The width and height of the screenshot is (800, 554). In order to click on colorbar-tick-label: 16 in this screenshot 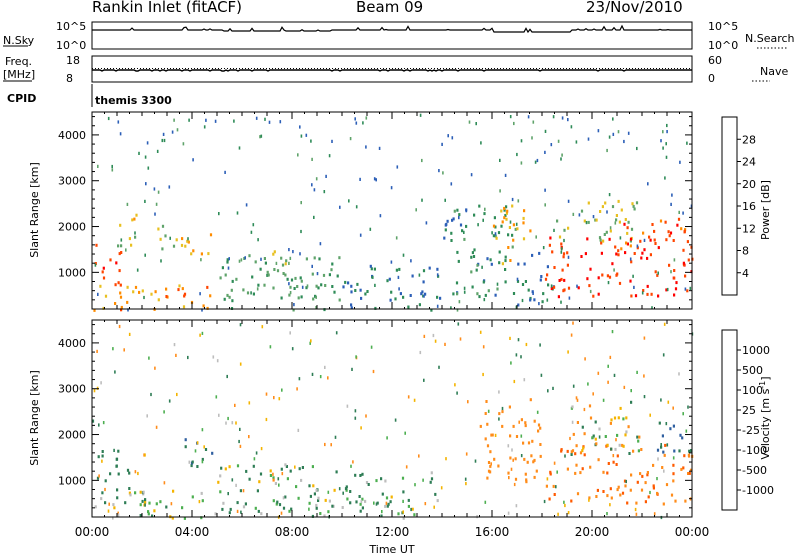, I will do `click(749, 206)`.